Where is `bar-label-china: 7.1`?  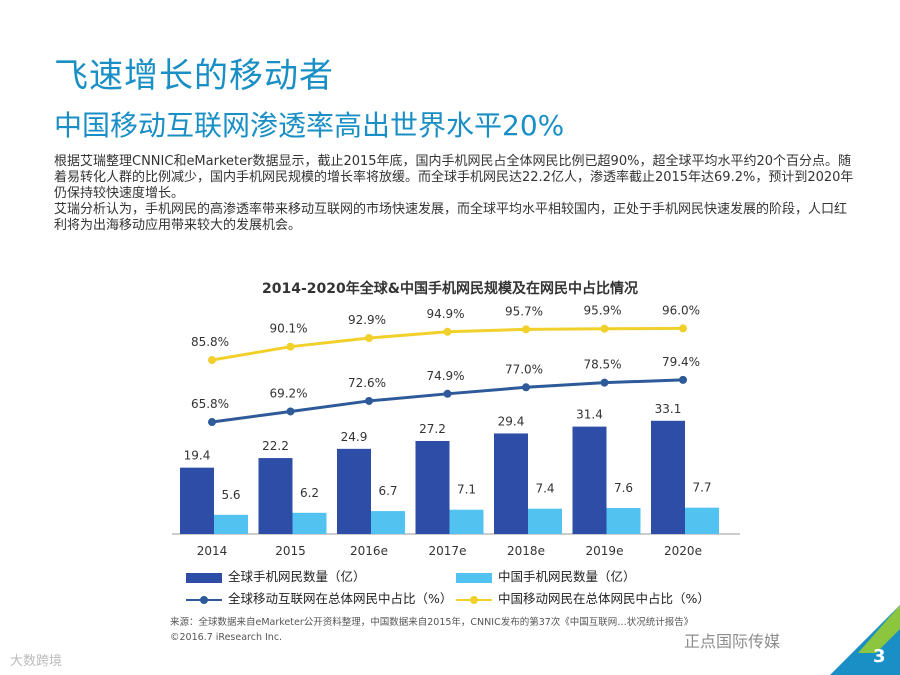
bar-label-china: 7.1 is located at coordinates (466, 490).